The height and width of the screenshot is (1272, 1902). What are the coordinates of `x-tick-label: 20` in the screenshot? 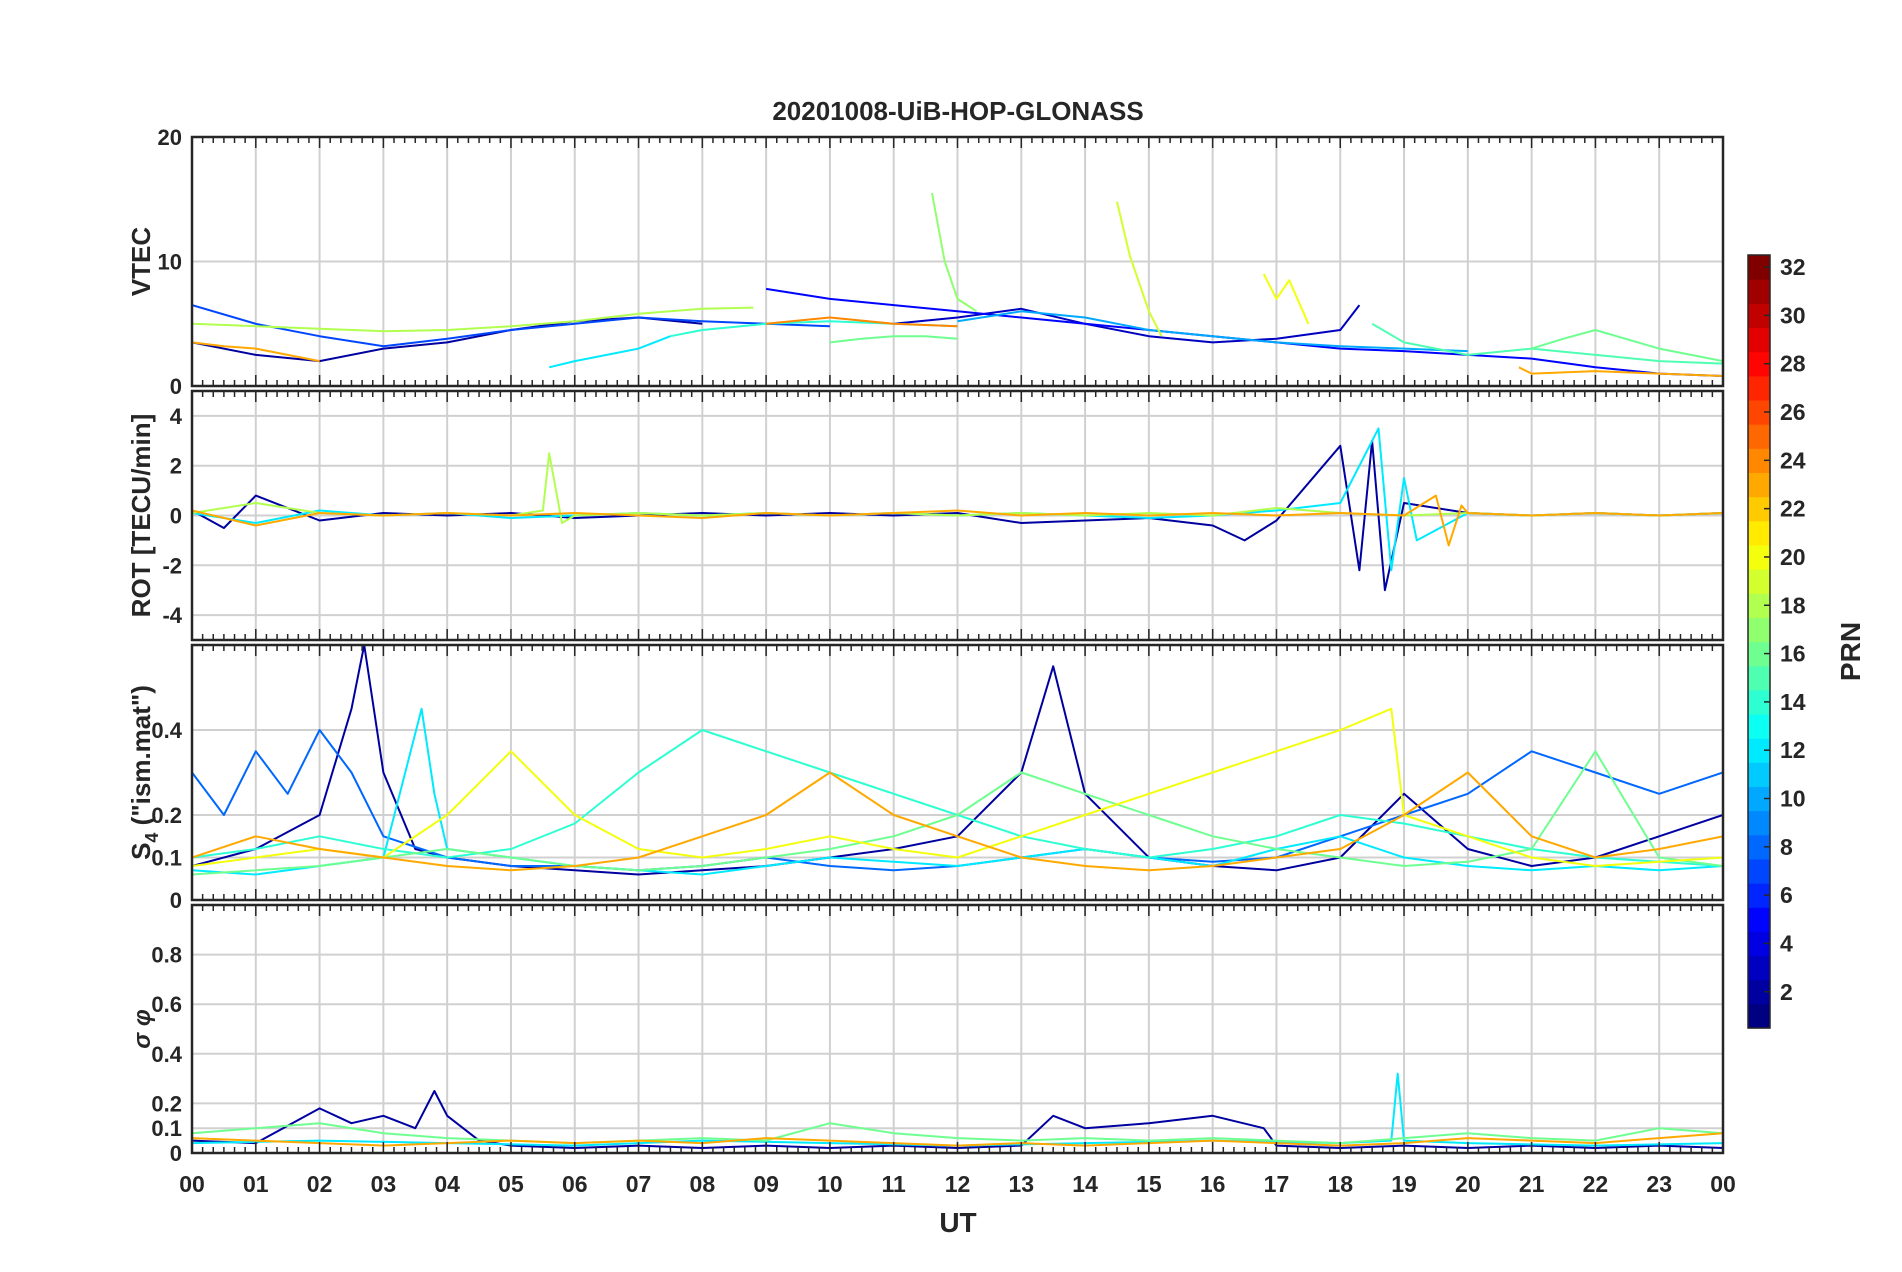 It's located at (1468, 1184).